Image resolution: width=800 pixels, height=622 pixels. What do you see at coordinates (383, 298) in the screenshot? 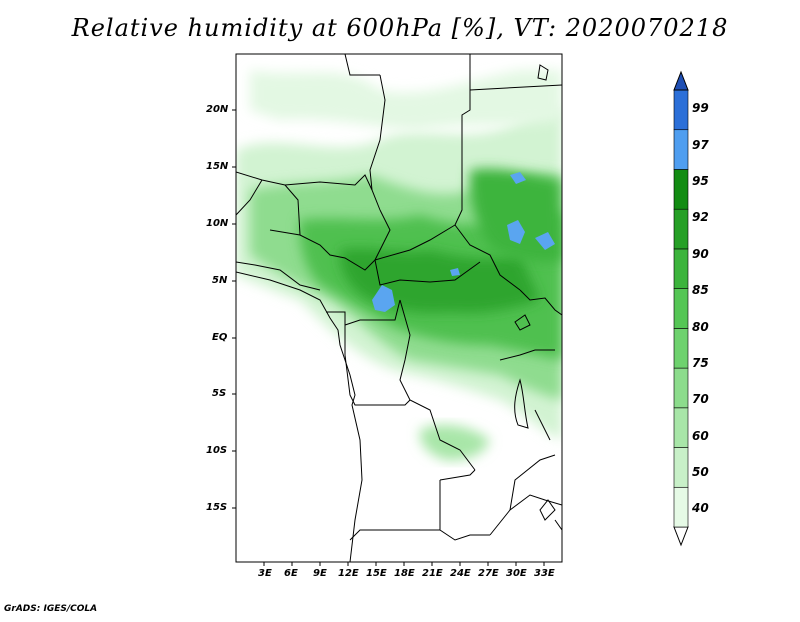
I see `blue-spot-congo` at bounding box center [383, 298].